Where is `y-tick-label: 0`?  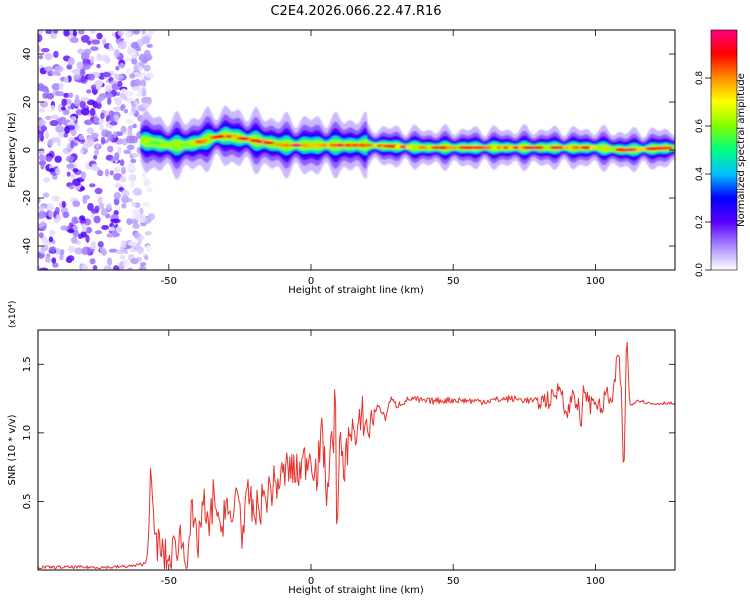
y-tick-label: 0 is located at coordinates (27, 150).